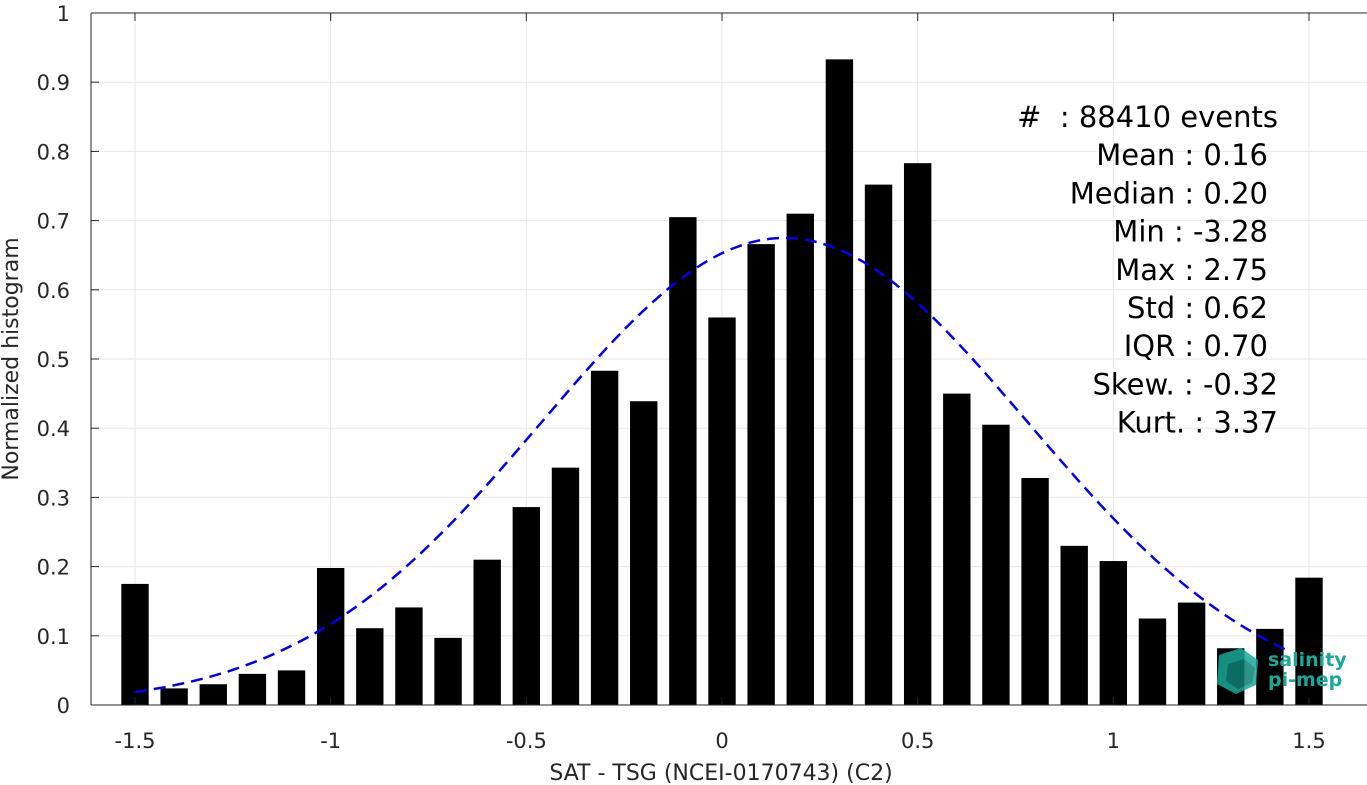 The height and width of the screenshot is (785, 1367). I want to click on x-tick-label: -1, so click(330, 741).